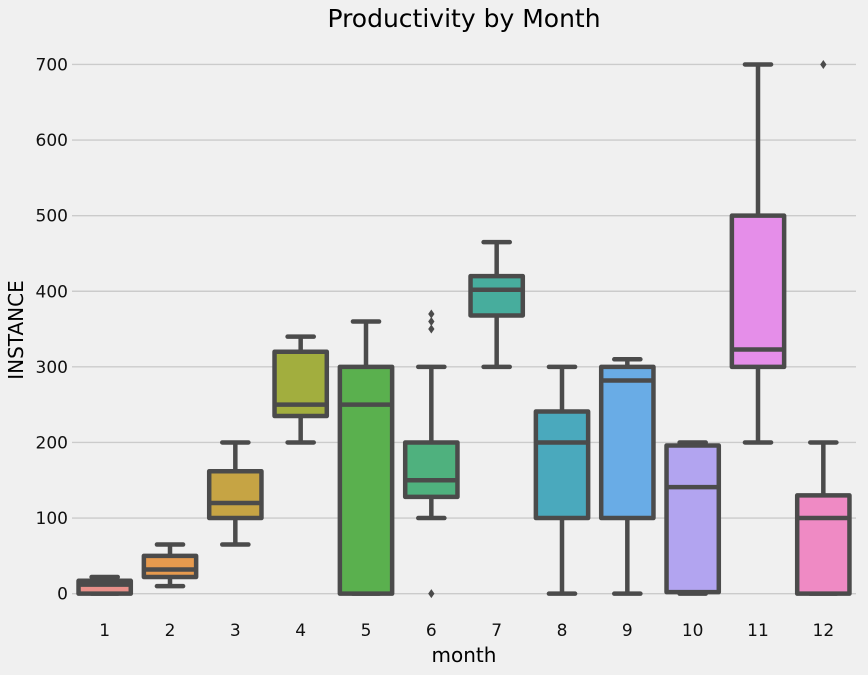  I want to click on x-tick-label-8: 8, so click(562, 631).